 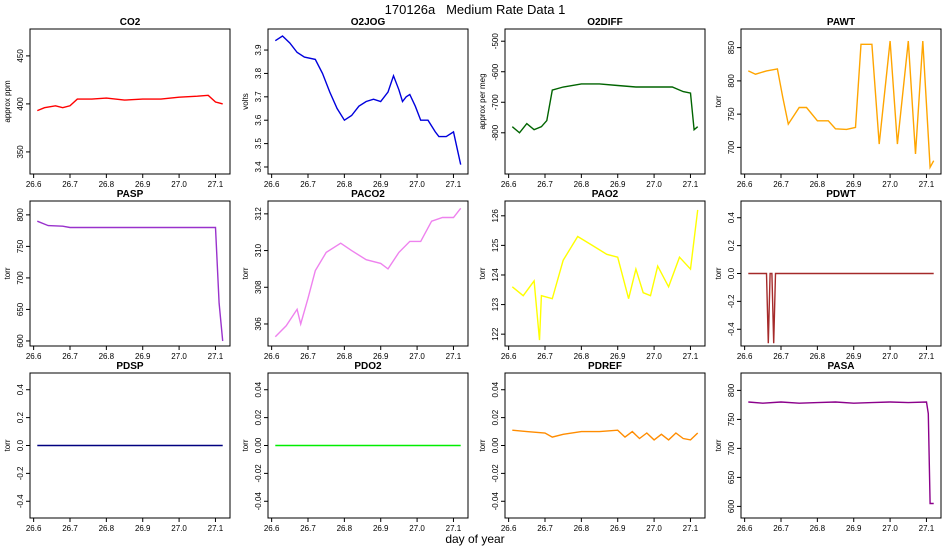 What do you see at coordinates (258, 473) in the screenshot?
I see `y-tick-label: -0.02` at bounding box center [258, 473].